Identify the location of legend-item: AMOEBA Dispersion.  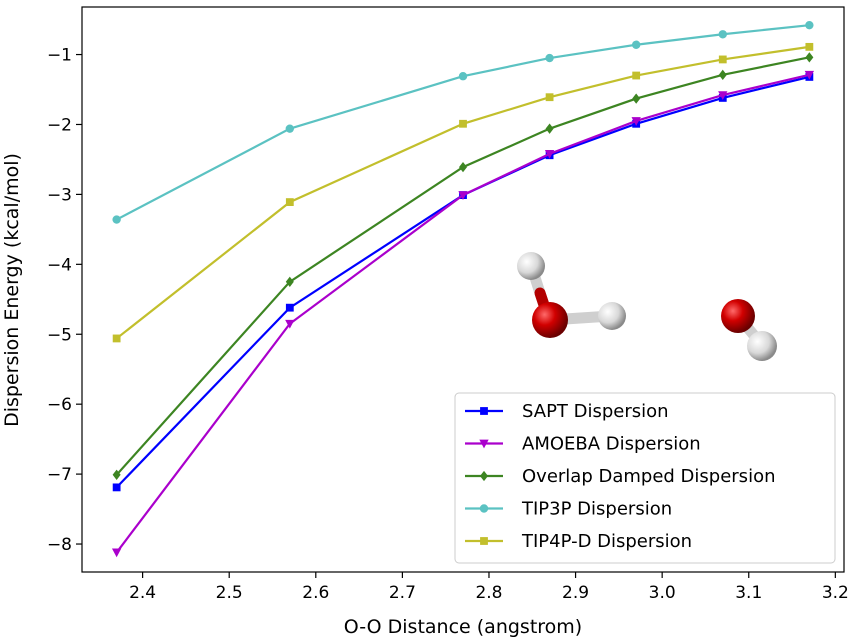
(583, 444).